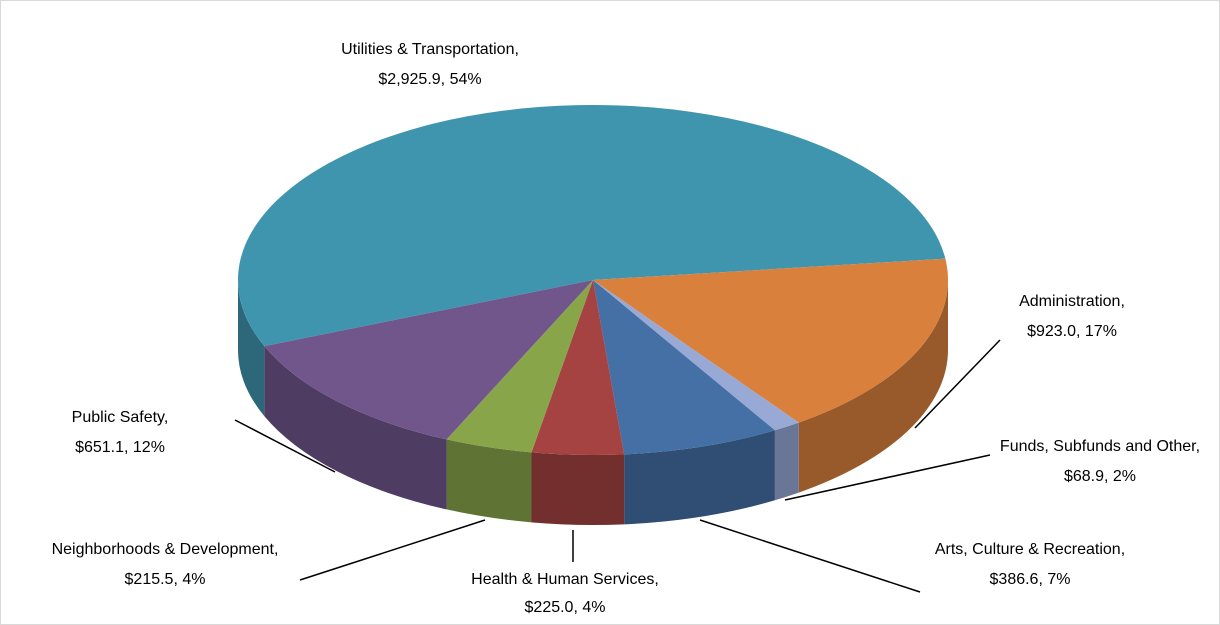 The width and height of the screenshot is (1220, 625). I want to click on label-category: Arts, Culture & Recreation, so click(1028, 549).